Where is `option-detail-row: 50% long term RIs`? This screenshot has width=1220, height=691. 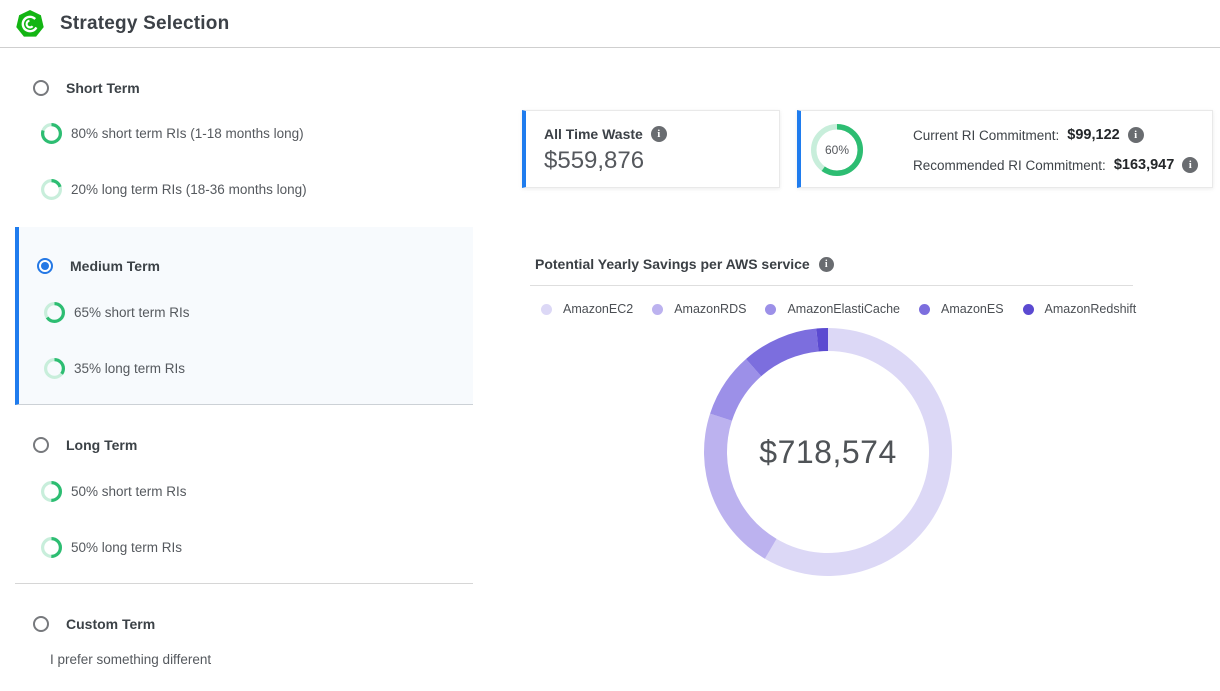 option-detail-row: 50% long term RIs is located at coordinates (111, 547).